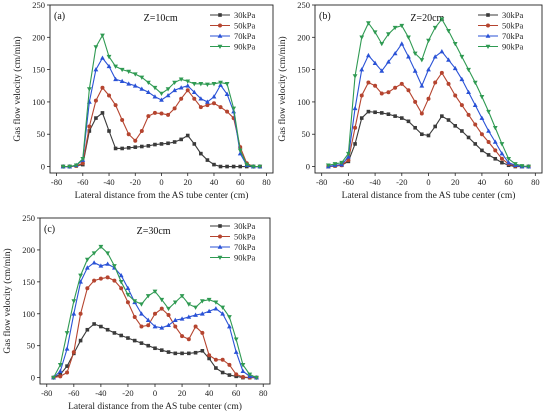 This screenshot has width=550, height=416. I want to click on series-line, so click(155, 351).